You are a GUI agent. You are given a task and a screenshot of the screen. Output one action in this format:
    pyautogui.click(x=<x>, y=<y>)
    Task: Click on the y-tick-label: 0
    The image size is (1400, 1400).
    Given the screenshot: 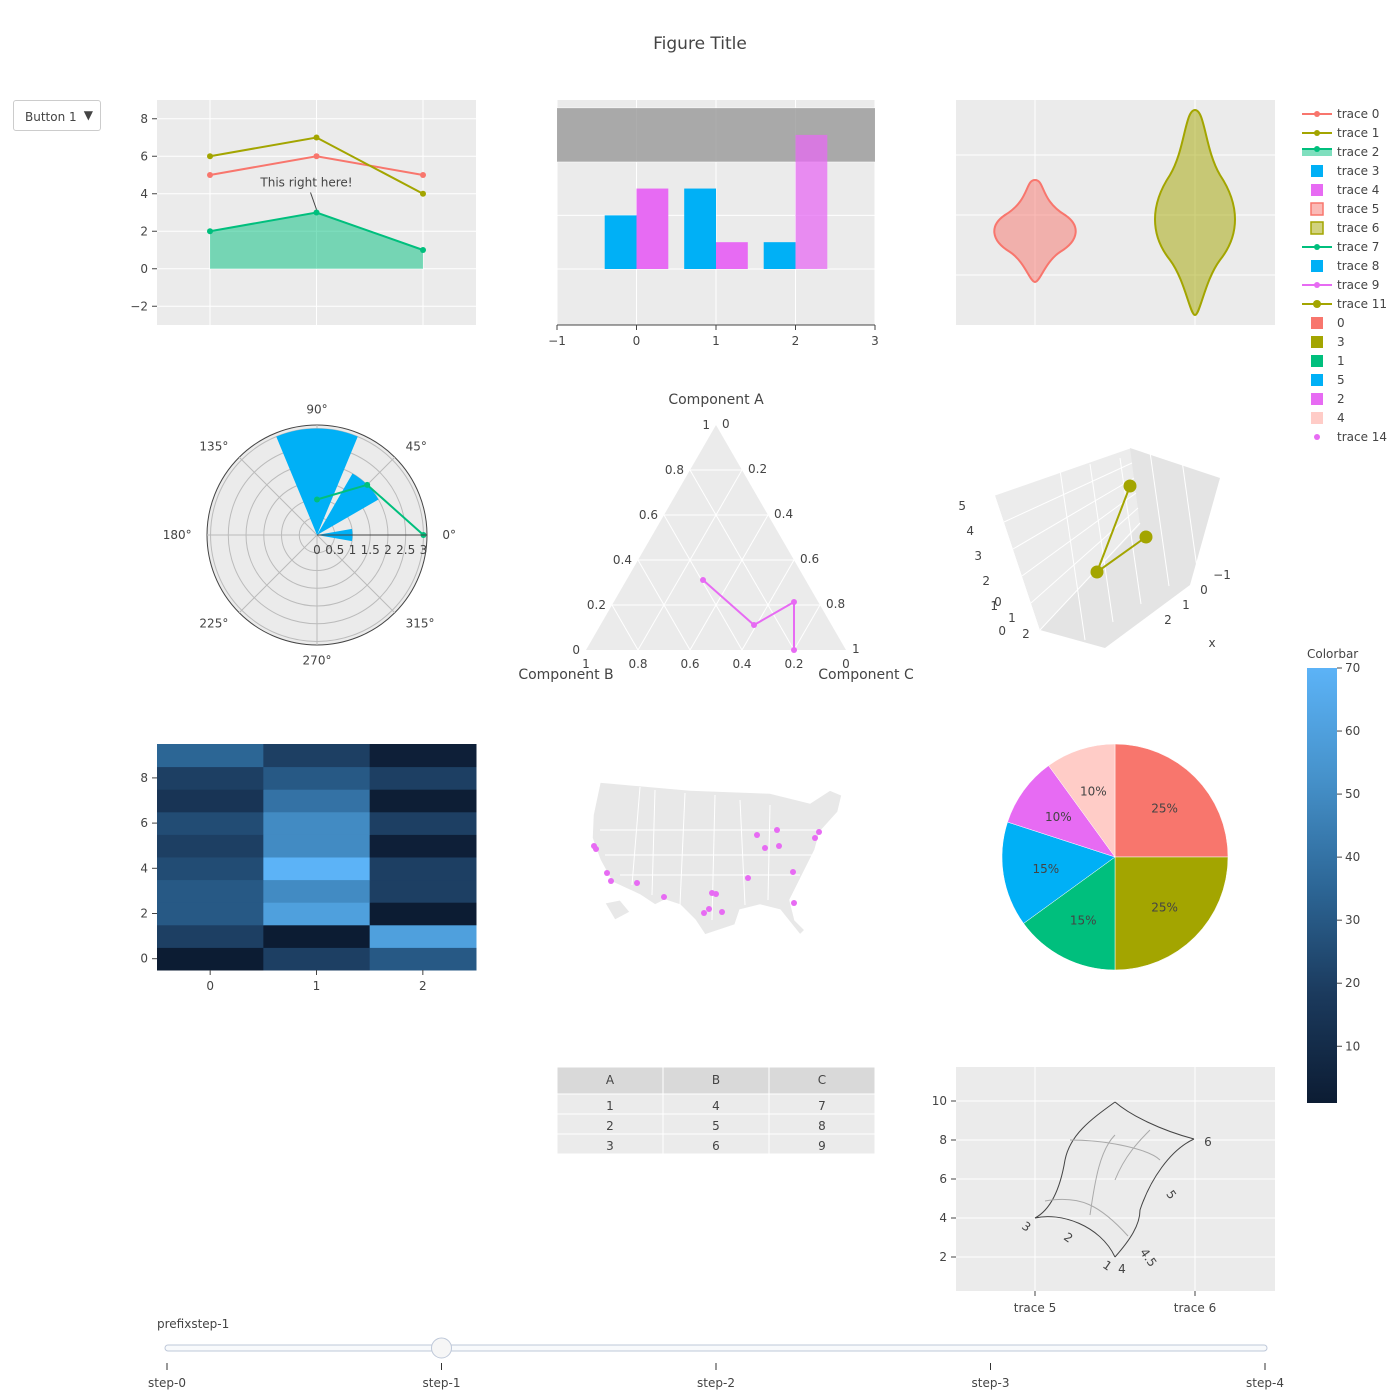 What is the action you would take?
    pyautogui.click(x=998, y=602)
    